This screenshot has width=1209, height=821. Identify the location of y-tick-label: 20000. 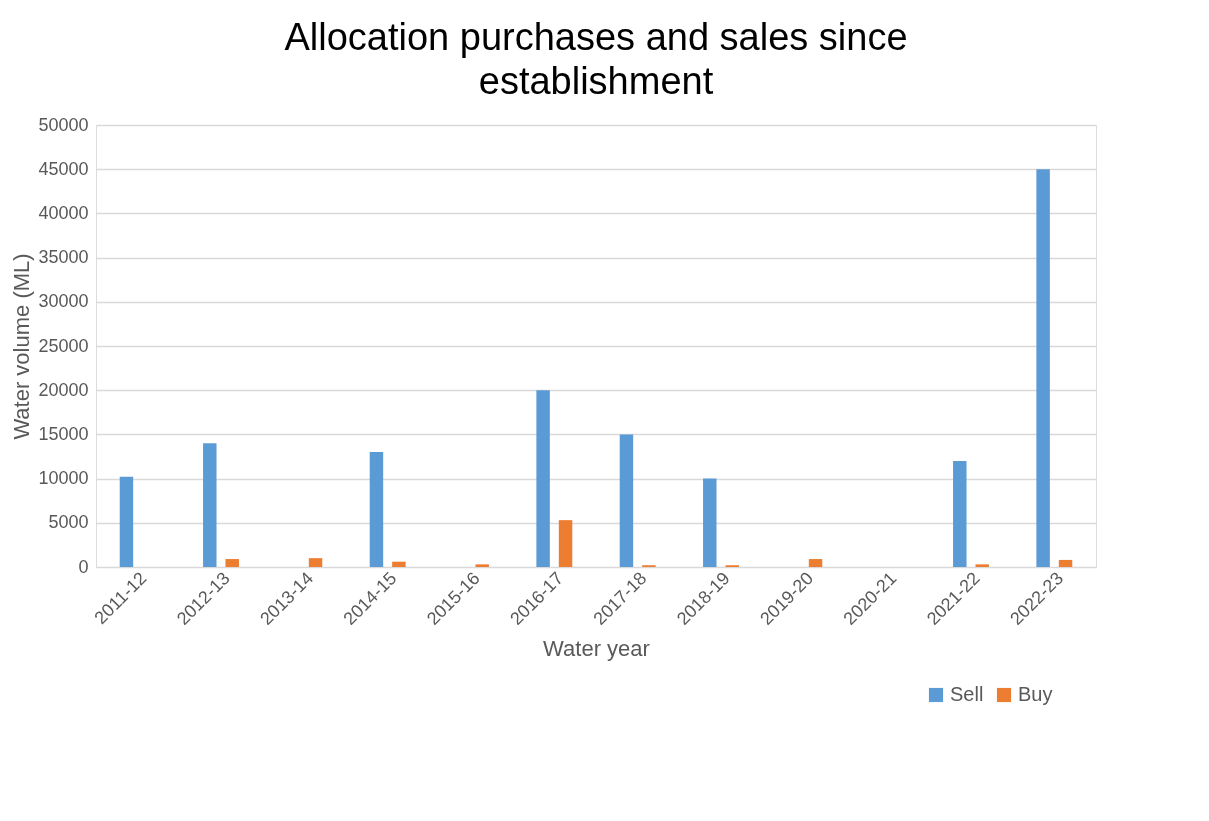
(63, 389).